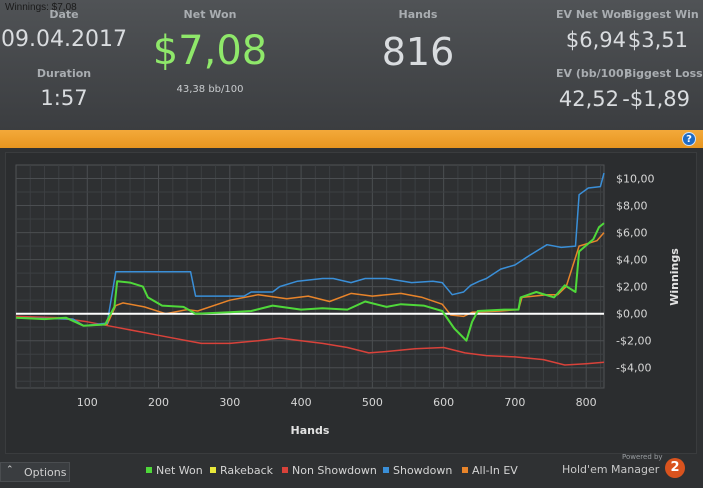 This screenshot has height=488, width=703. I want to click on ev-net-won-label: EV Net Won, so click(592, 14).